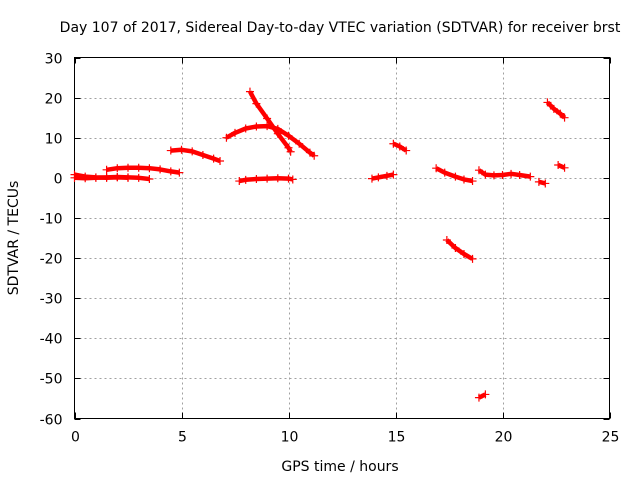 This screenshot has width=640, height=480. I want to click on y-tick-label: -20, so click(51, 260).